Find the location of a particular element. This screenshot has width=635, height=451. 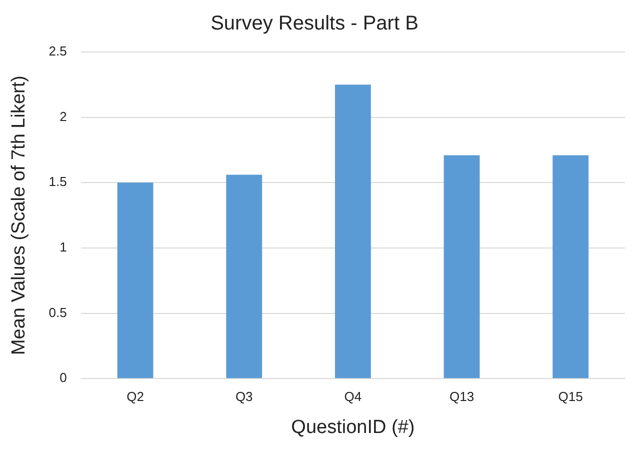

y-axis-title: Mean Values (Scale of 7th Likert) is located at coordinates (19, 216).